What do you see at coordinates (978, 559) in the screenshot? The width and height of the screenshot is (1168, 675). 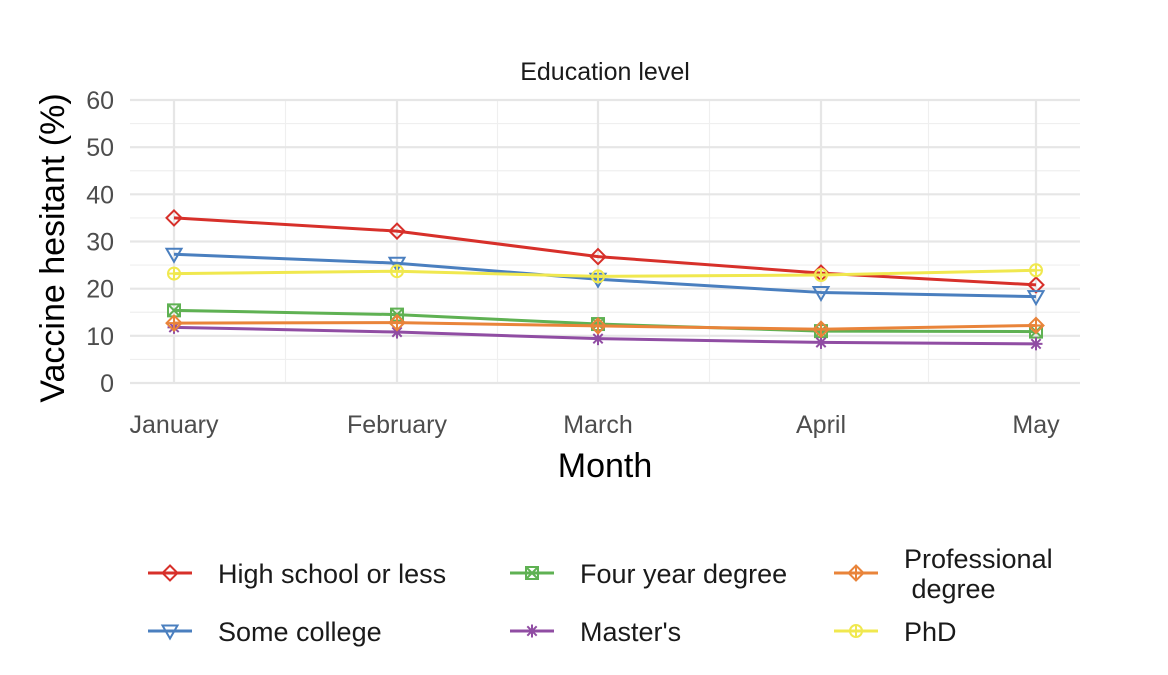 I see `legend-label-line: Professional` at bounding box center [978, 559].